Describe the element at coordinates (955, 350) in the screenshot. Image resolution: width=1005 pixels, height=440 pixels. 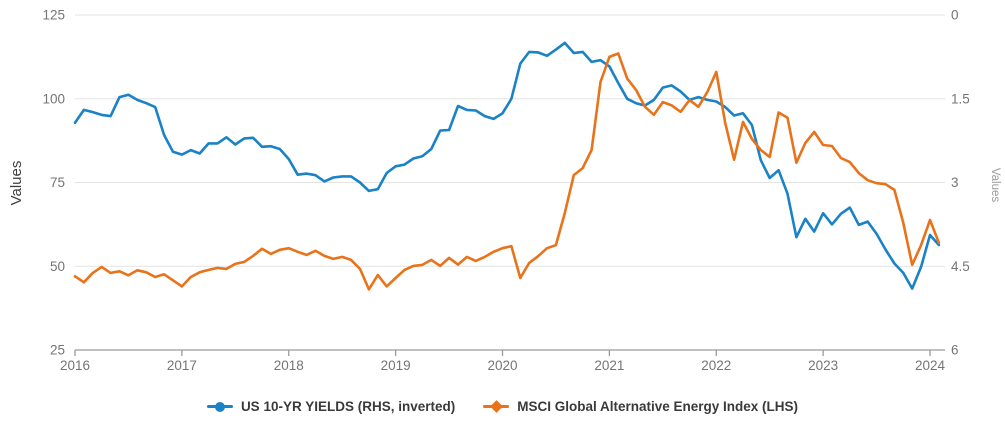
I see `right-axis-tick-label: 6` at that location.